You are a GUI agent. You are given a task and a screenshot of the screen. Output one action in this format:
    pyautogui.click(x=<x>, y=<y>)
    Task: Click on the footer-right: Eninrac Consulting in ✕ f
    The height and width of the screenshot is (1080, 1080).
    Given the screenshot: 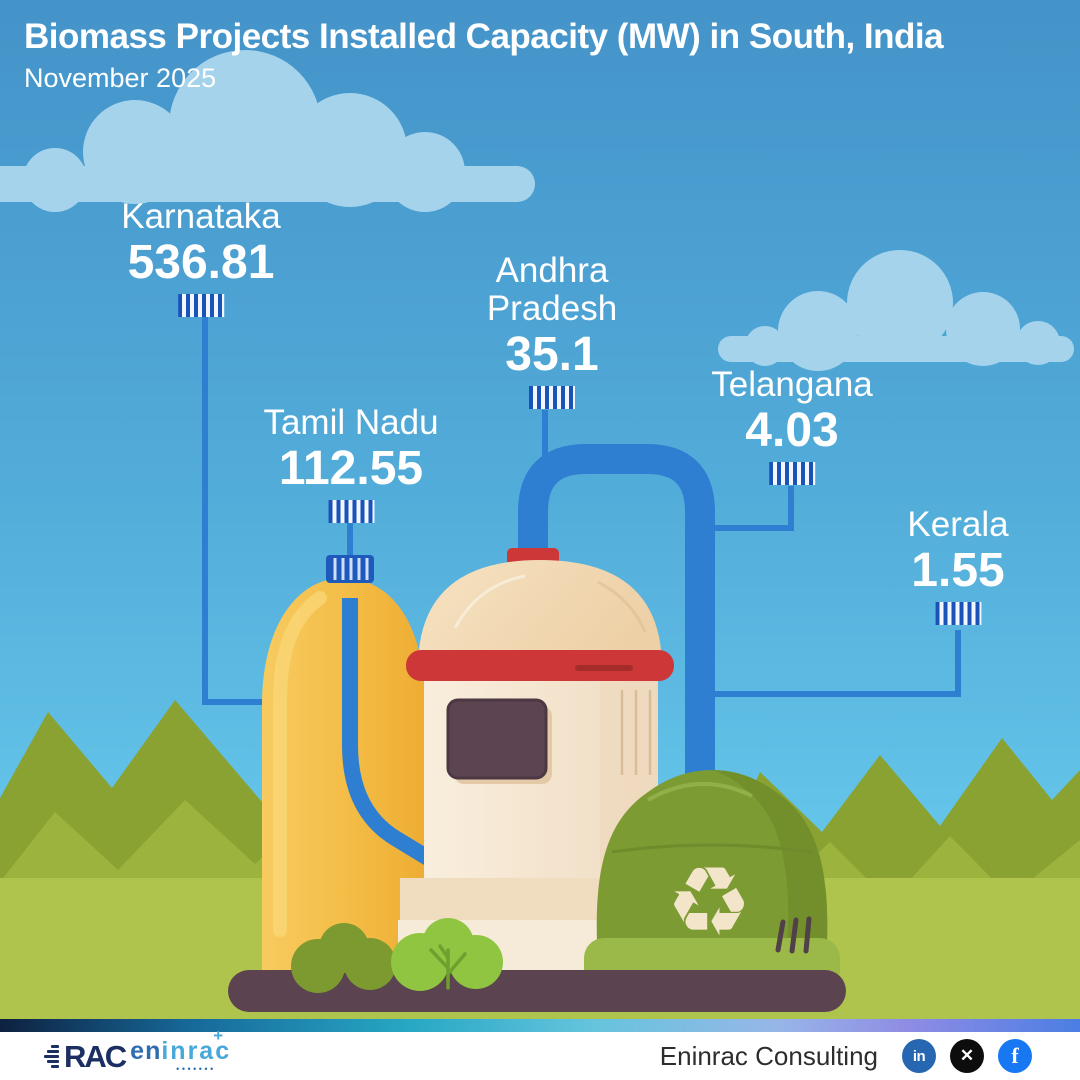 What is the action you would take?
    pyautogui.click(x=846, y=1056)
    